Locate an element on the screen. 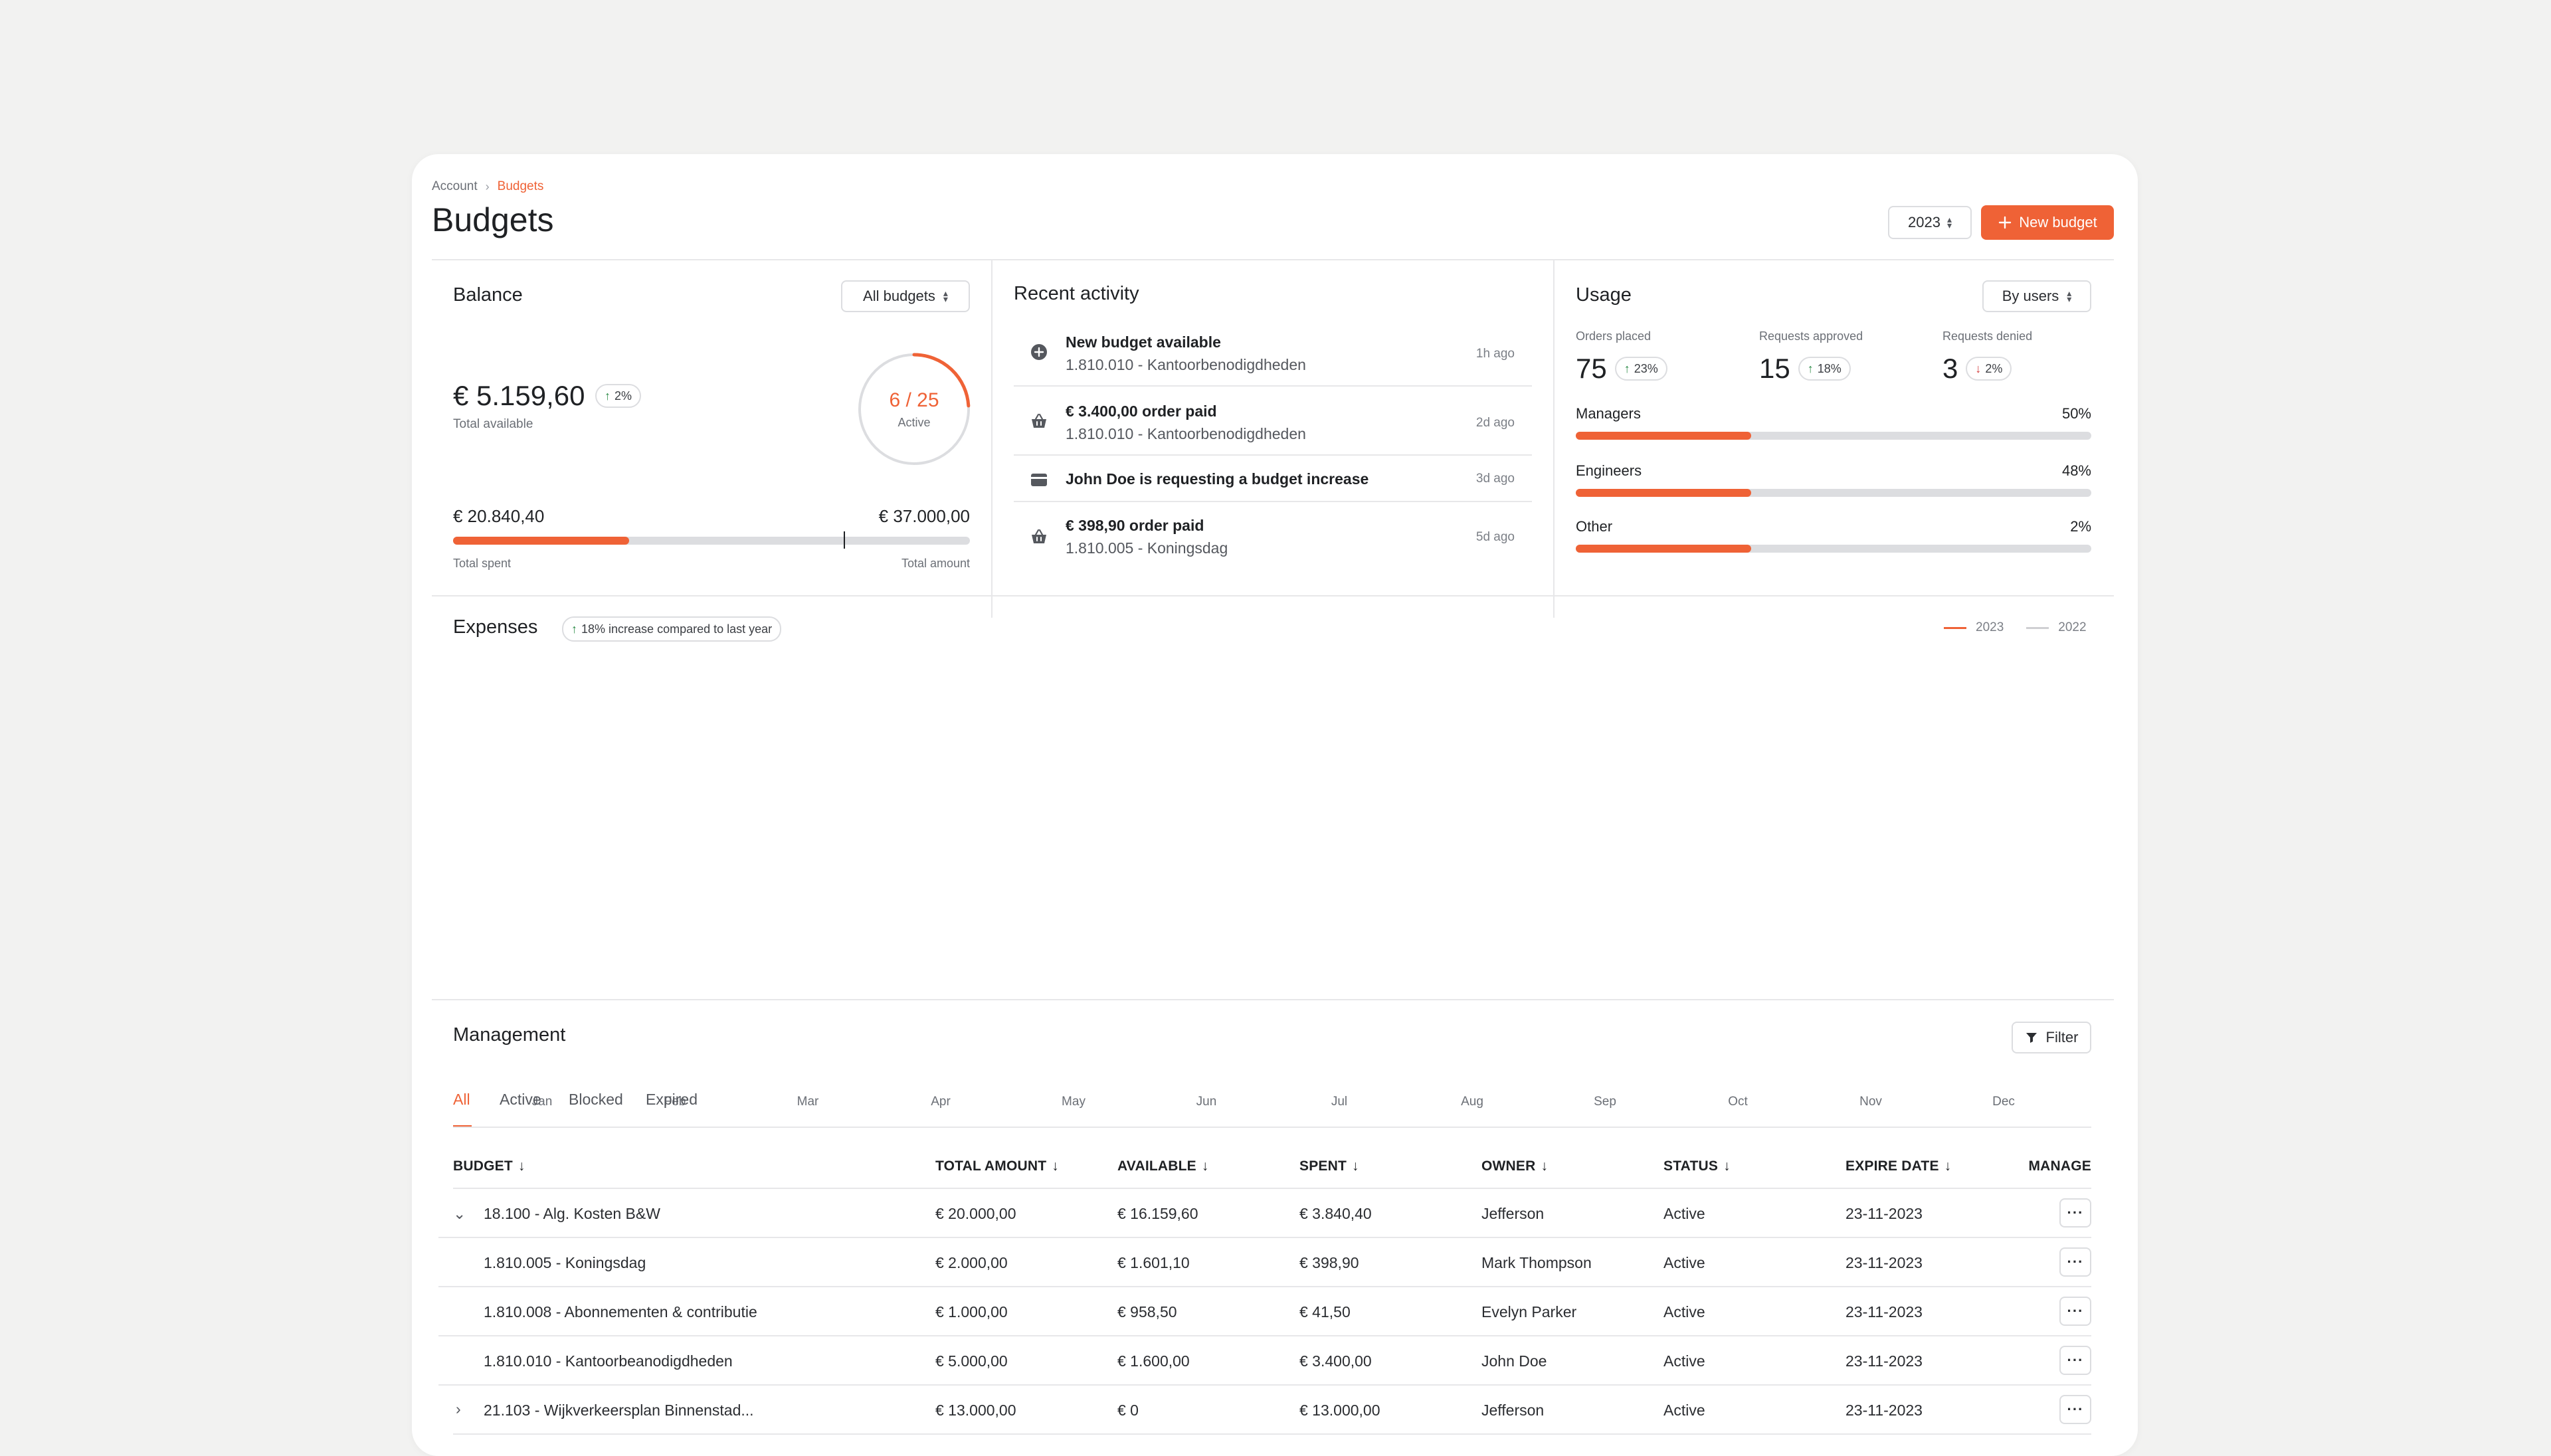 The image size is (2551, 1456). header-total-amount: TOTAL AMOUNT ↓ is located at coordinates (997, 1166).